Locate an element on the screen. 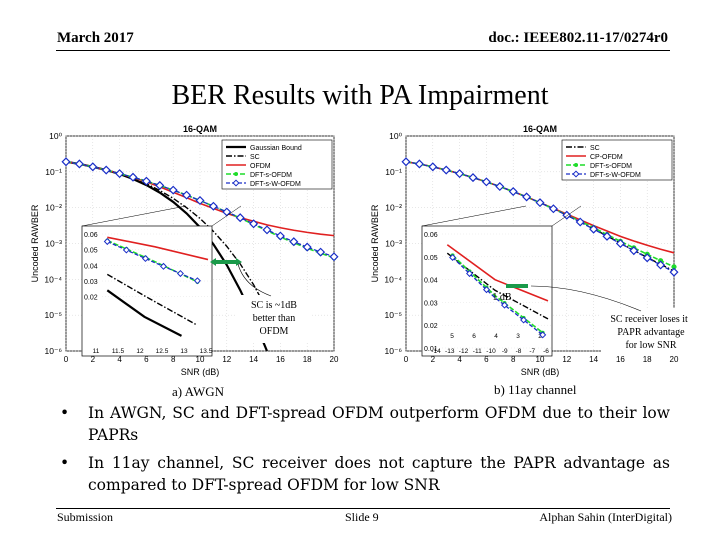 This screenshot has width=720, height=540. inset-x-tick: 13 is located at coordinates (184, 351).